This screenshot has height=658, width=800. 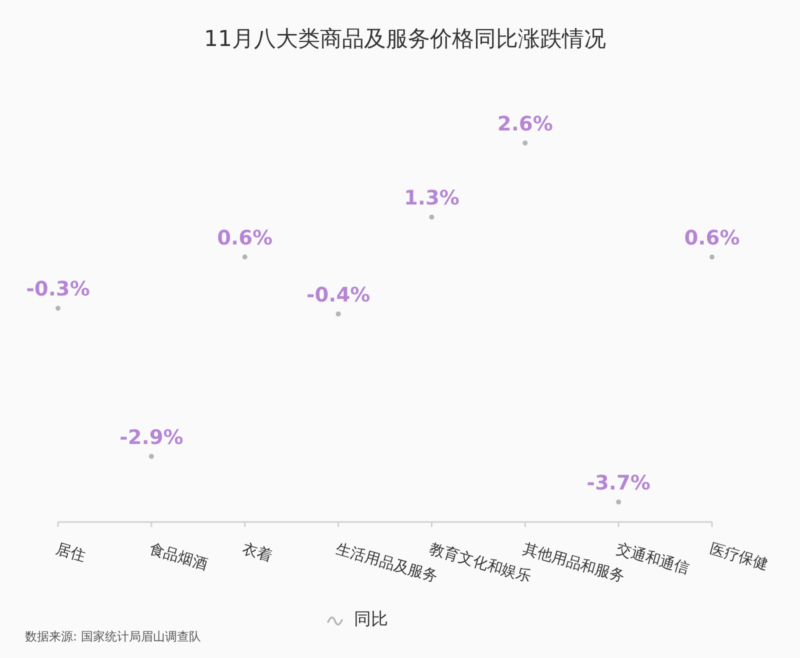 I want to click on data-label: -2.9%, so click(x=152, y=436).